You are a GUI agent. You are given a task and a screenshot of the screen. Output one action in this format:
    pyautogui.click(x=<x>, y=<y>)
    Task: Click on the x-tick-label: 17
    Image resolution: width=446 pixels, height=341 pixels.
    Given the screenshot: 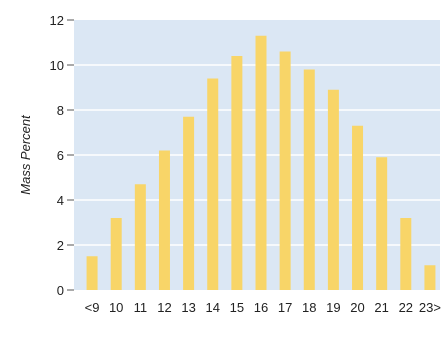 What is the action you would take?
    pyautogui.click(x=285, y=307)
    